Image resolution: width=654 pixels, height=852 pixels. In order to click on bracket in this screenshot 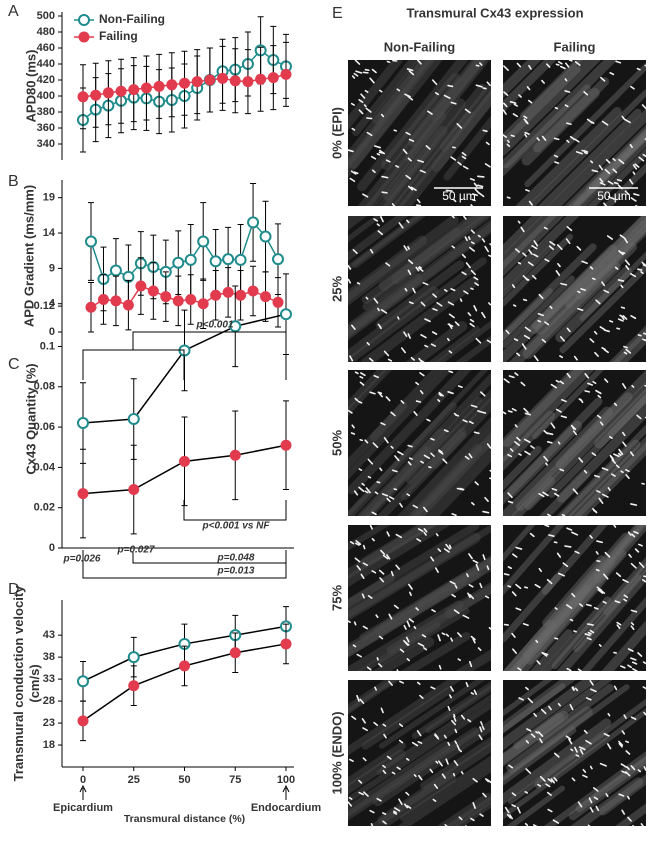, I will do `click(184, 564)`.